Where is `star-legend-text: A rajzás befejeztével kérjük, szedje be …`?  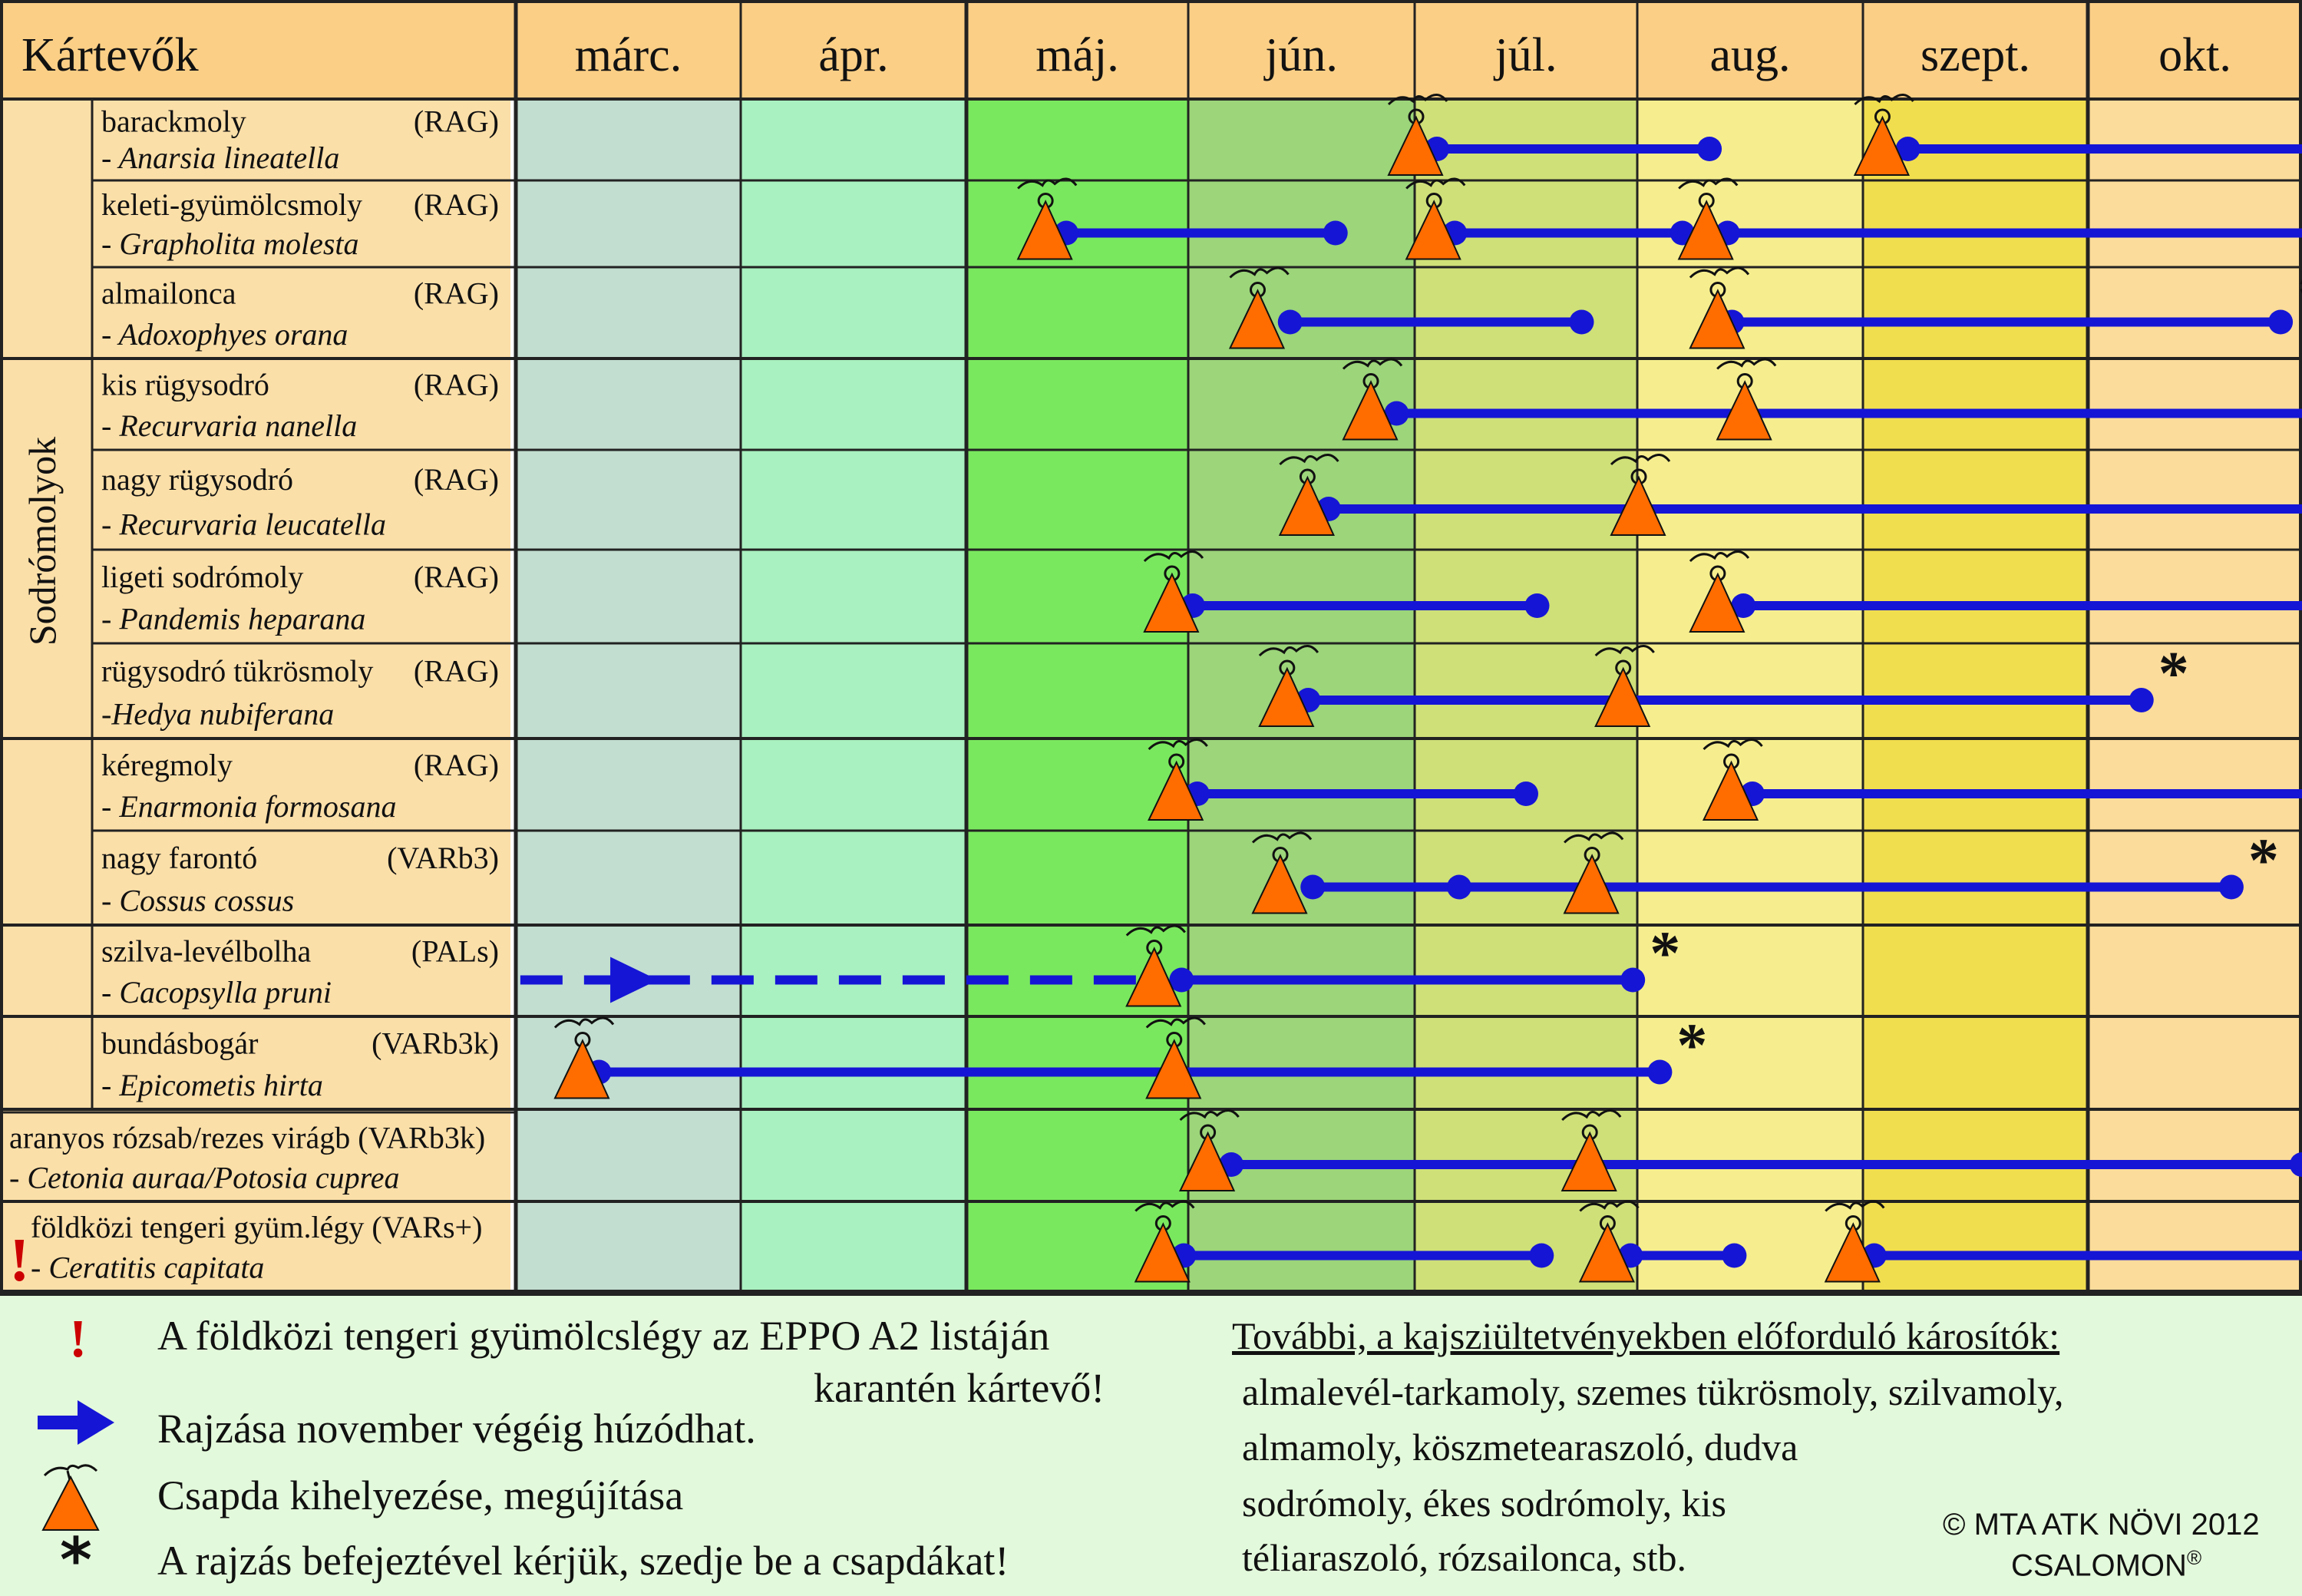
star-legend-text: A rajzás befejeztével kérjük, szedje be … is located at coordinates (583, 1561).